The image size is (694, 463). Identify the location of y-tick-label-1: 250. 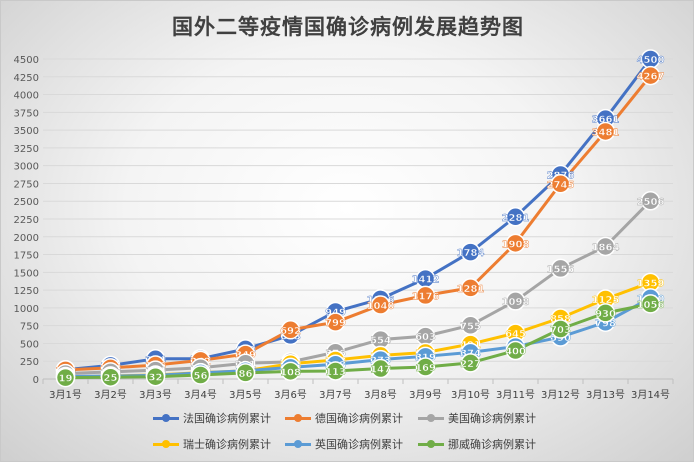
(29, 362).